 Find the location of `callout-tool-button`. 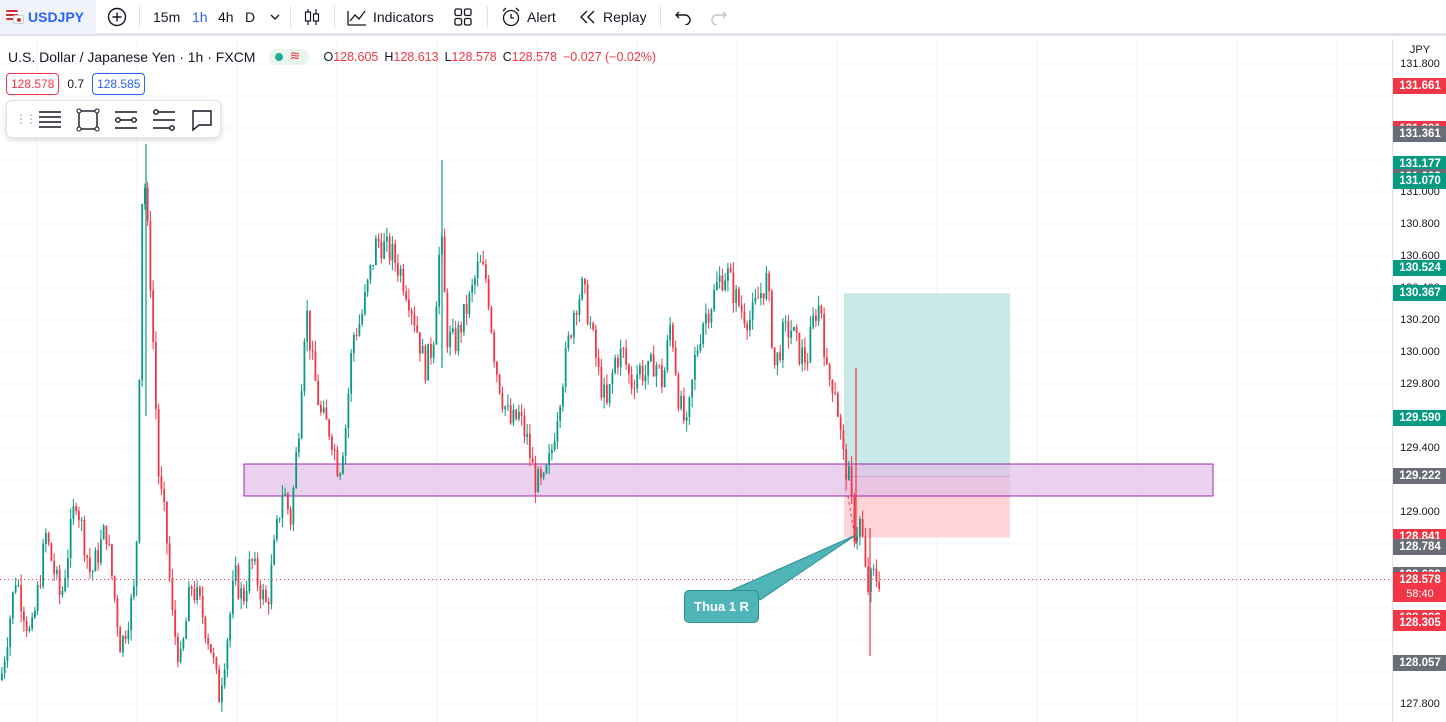

callout-tool-button is located at coordinates (202, 120).